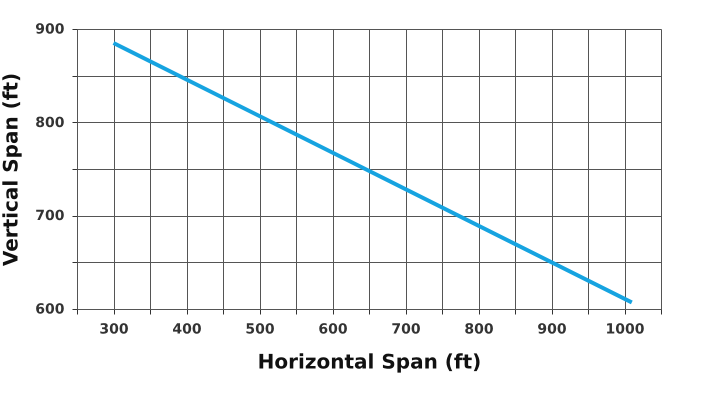 The height and width of the screenshot is (412, 722). I want to click on x-tick-label: 600, so click(333, 330).